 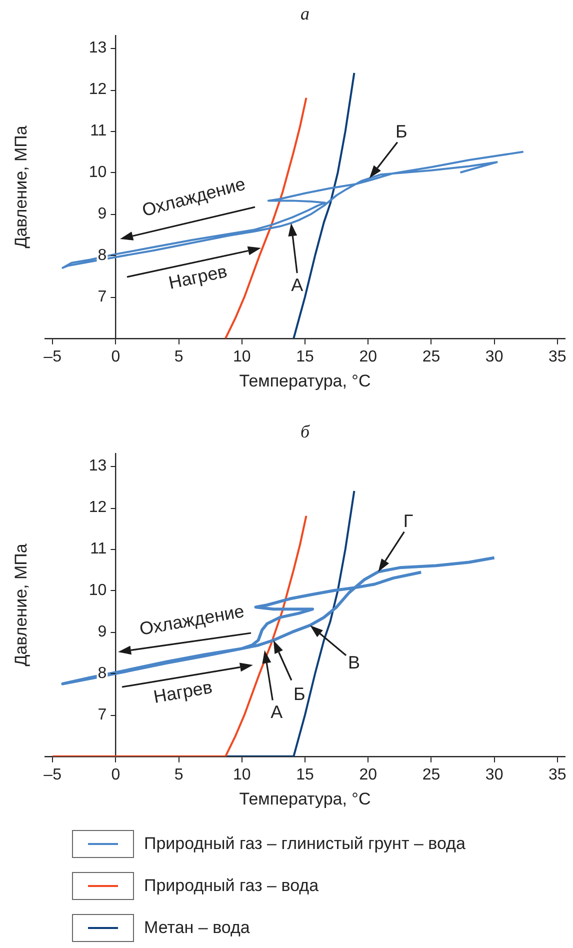 I want to click on legend-label: Природный газ – глинистый грунт – вода, so click(x=305, y=844).